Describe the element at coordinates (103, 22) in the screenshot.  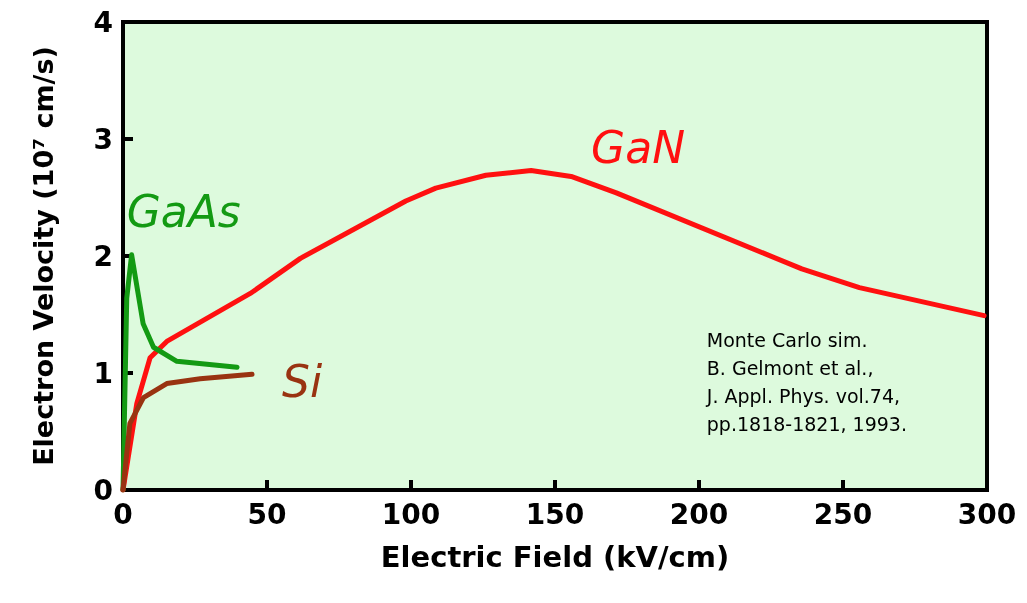
I see `y-tick-label: 4` at that location.